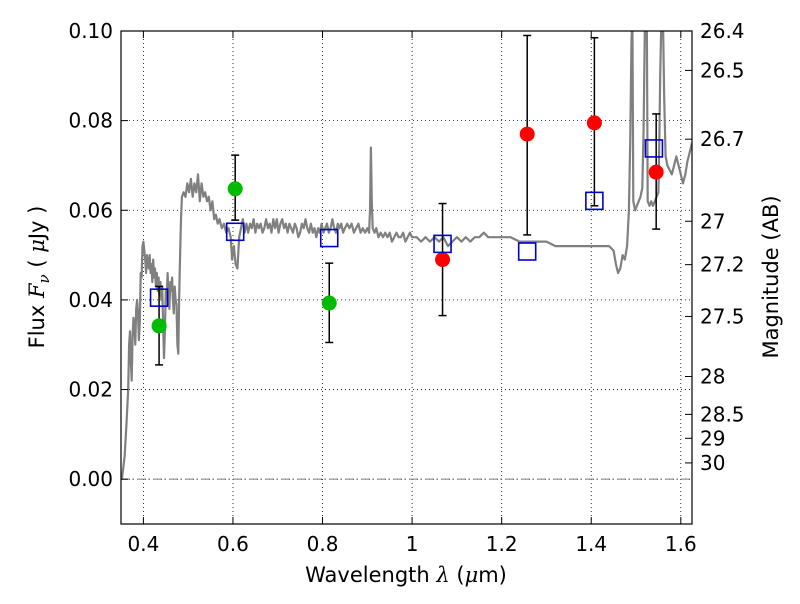 This screenshot has height=604, width=800. What do you see at coordinates (90, 31) in the screenshot?
I see `y-tick-label: 0.10` at bounding box center [90, 31].